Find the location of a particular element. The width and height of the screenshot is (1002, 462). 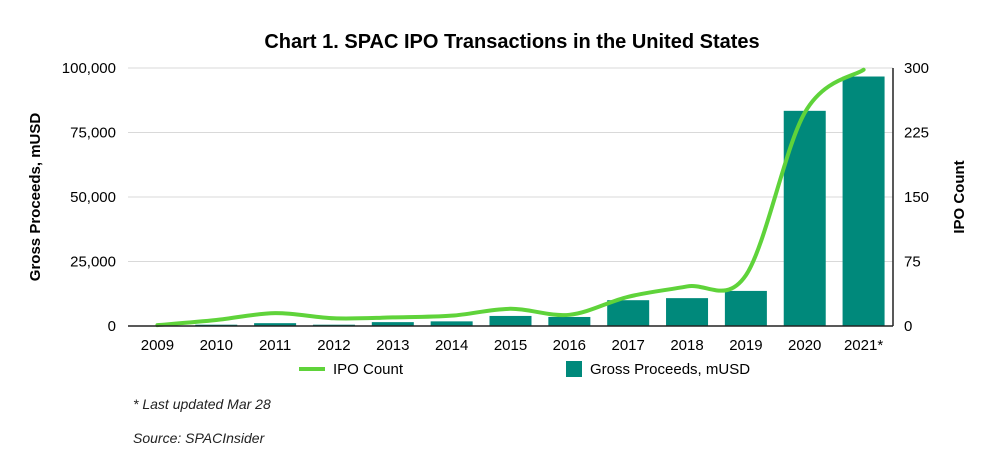

source-note: Source: SPACInsider is located at coordinates (199, 438).